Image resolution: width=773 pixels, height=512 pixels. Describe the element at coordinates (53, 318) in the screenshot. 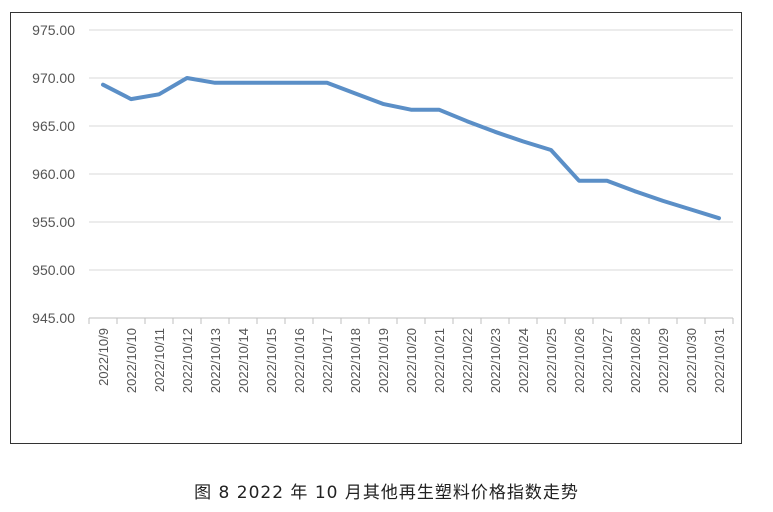

I see `y-tick-label: 945.00` at that location.